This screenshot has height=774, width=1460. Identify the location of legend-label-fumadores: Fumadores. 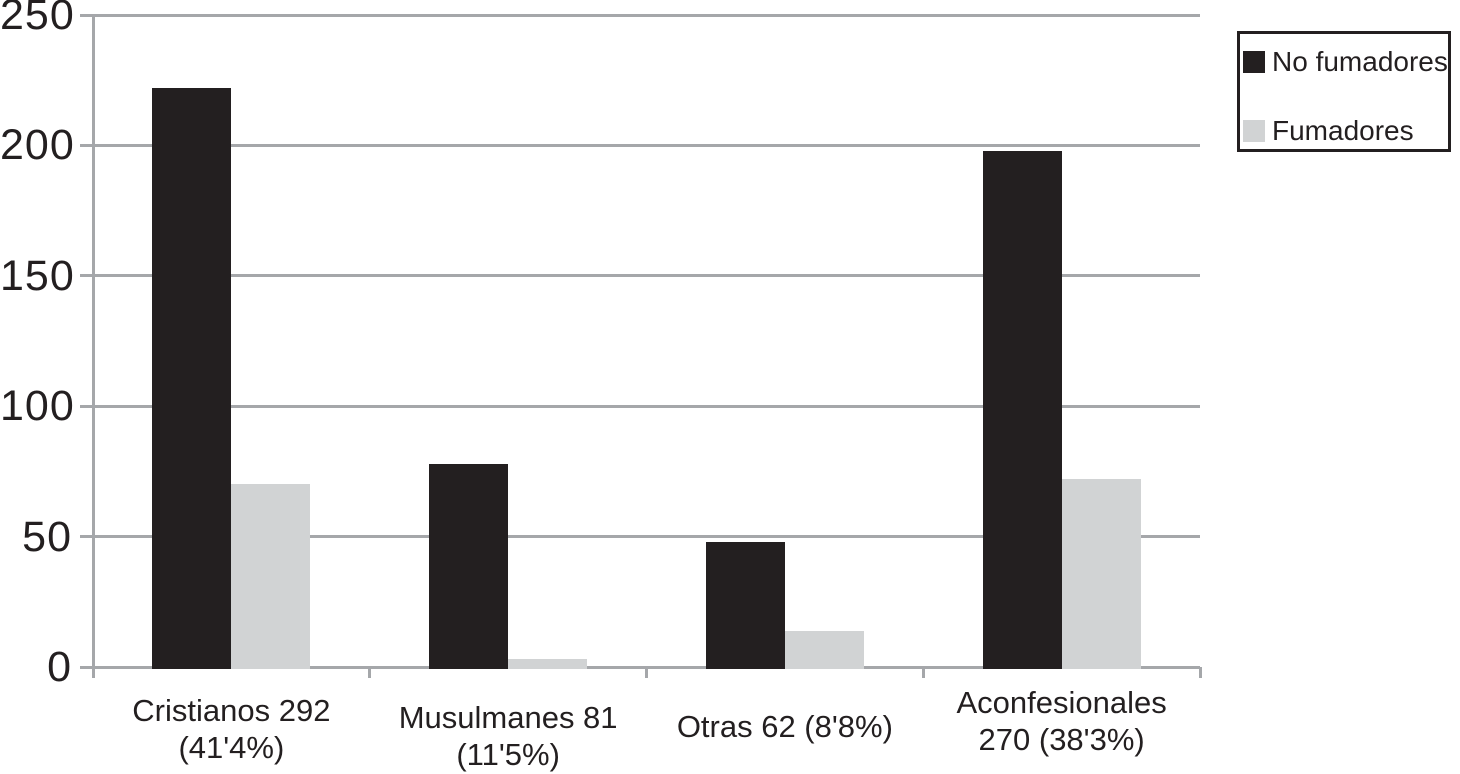
(1343, 130).